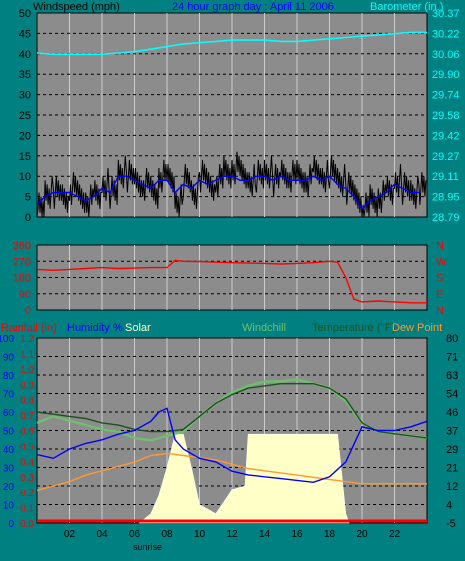  What do you see at coordinates (417, 328) in the screenshot?
I see `dewpoint-label: Dew Point` at bounding box center [417, 328].